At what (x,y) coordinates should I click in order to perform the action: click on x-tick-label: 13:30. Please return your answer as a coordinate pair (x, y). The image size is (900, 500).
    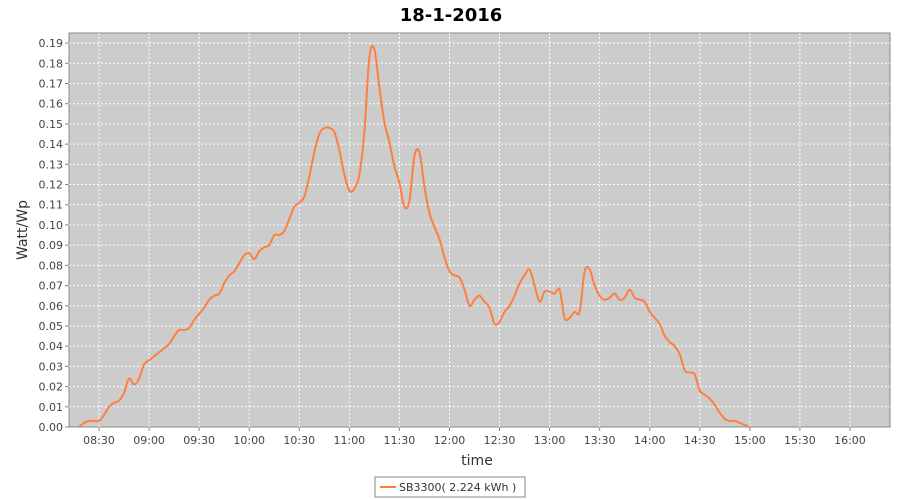
    Looking at the image, I should click on (600, 440).